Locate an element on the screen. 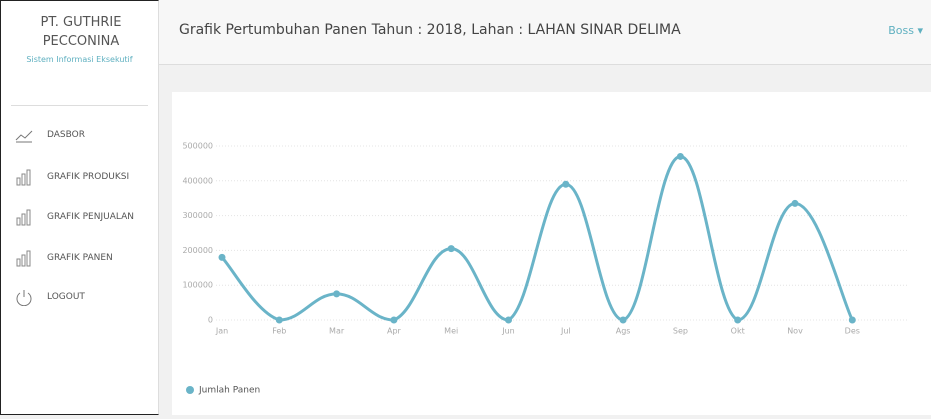 The height and width of the screenshot is (419, 931). x-tick-label: Jul is located at coordinates (565, 331).